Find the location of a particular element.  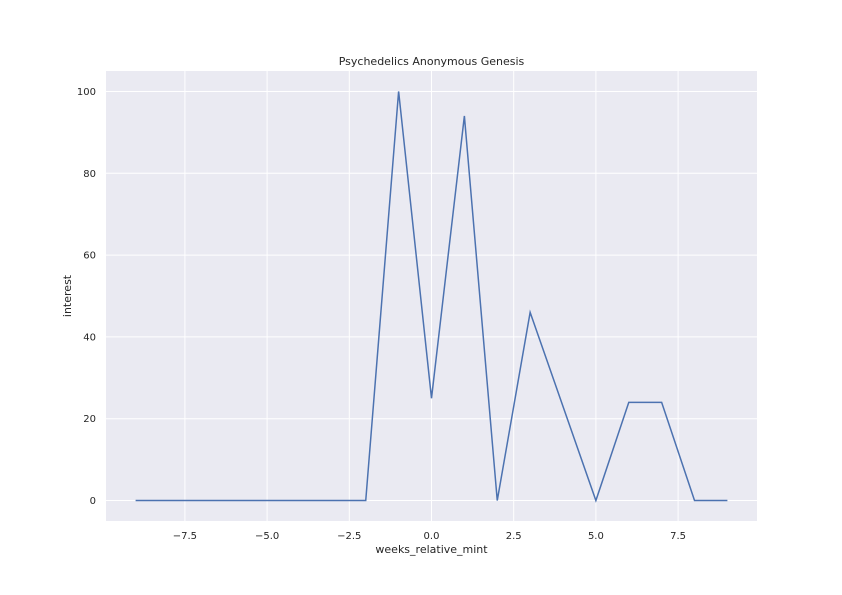

chart-title: Psychedelics Anonymous Genesis is located at coordinates (432, 61).